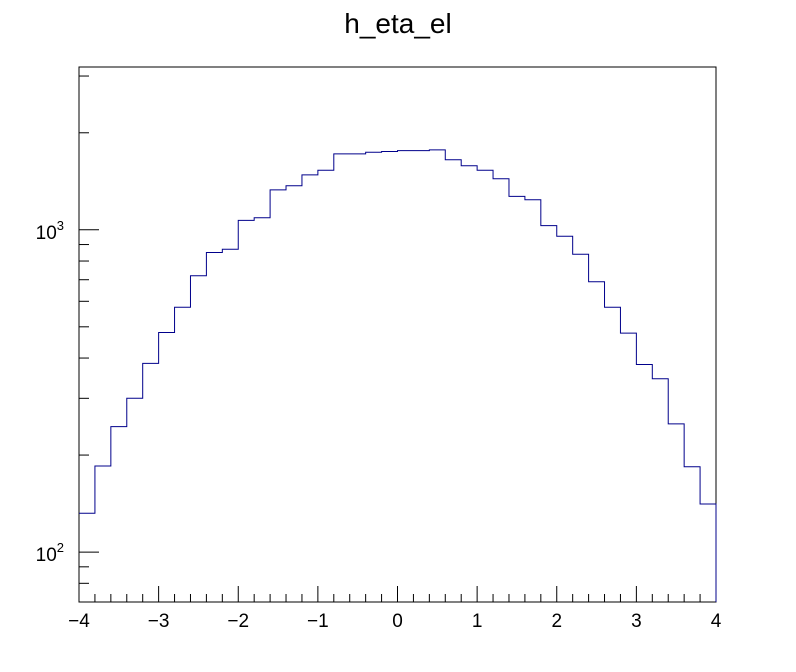 The image size is (796, 672). I want to click on x-axis-ticks, so click(397, 594).